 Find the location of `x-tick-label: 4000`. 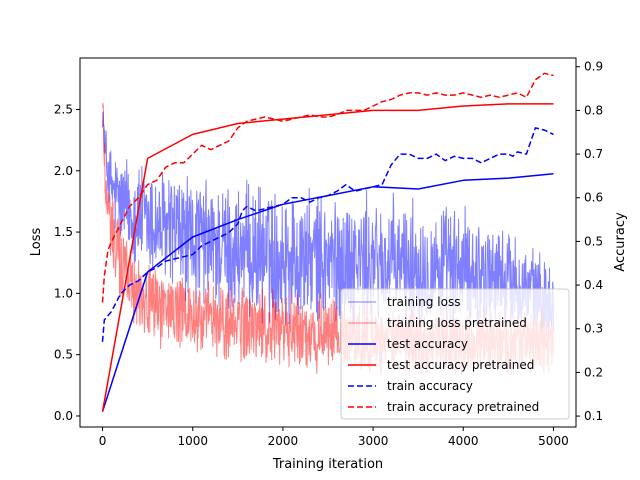

x-tick-label: 4000 is located at coordinates (463, 441).